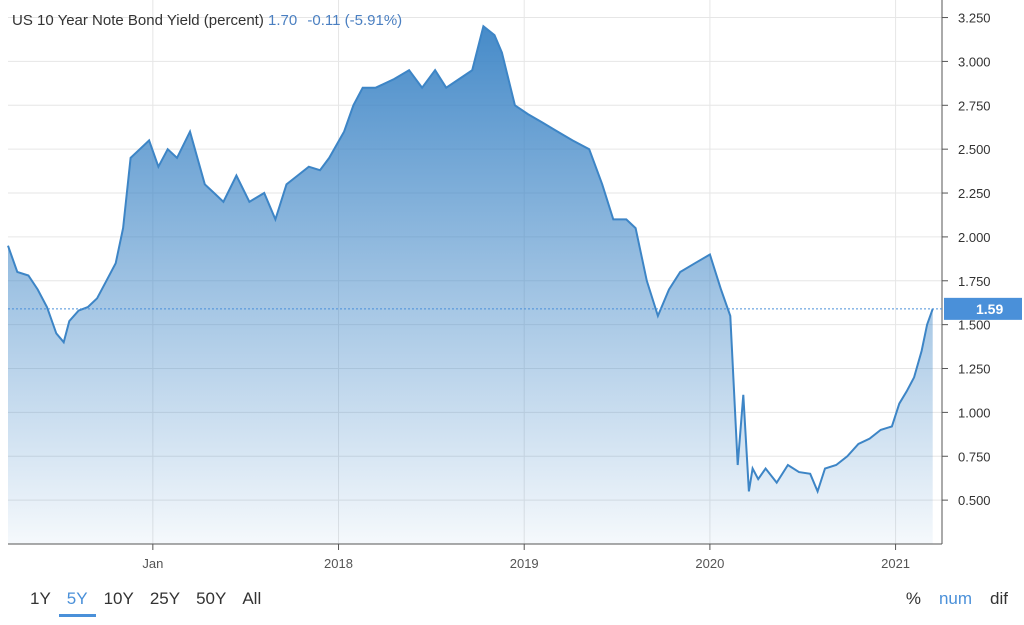  What do you see at coordinates (40, 598) in the screenshot?
I see `range-button-1y: 1Y` at bounding box center [40, 598].